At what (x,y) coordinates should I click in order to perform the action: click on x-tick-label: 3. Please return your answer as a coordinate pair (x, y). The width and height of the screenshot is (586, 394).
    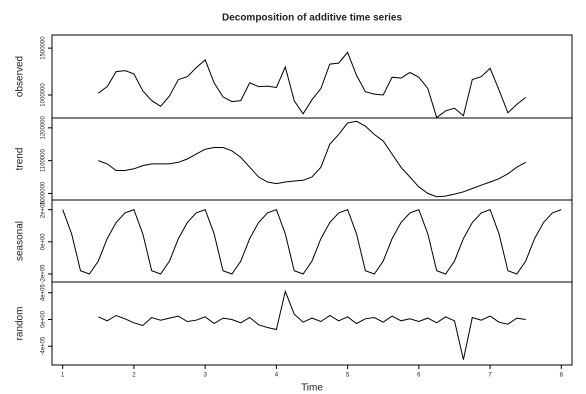
    Looking at the image, I should click on (205, 376).